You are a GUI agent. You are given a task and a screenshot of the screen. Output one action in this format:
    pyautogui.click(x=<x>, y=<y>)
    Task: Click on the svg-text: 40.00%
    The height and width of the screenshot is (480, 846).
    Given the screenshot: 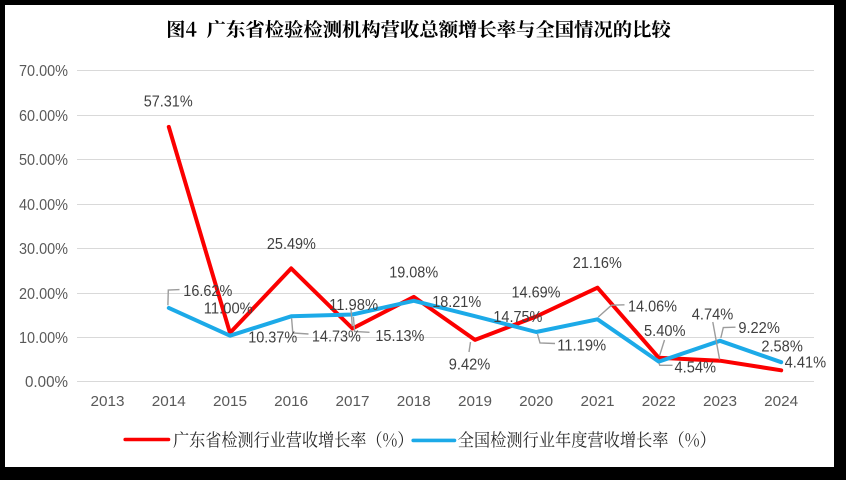 What is the action you would take?
    pyautogui.click(x=43, y=205)
    